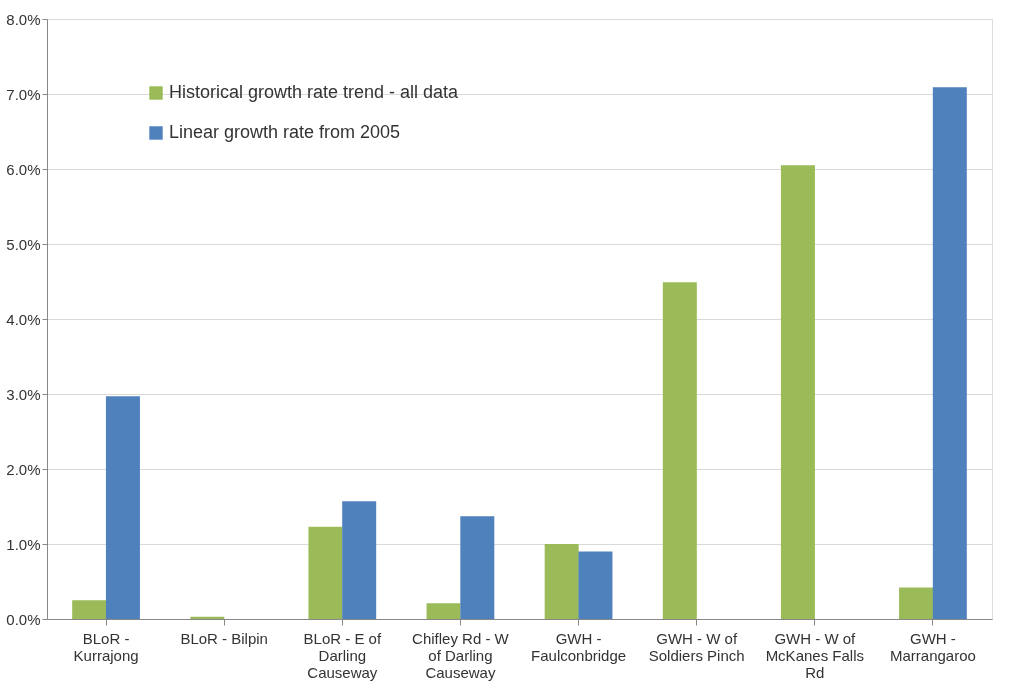 Image resolution: width=1027 pixels, height=700 pixels. I want to click on legend-label: Linear growth rate from 2005, so click(285, 132).